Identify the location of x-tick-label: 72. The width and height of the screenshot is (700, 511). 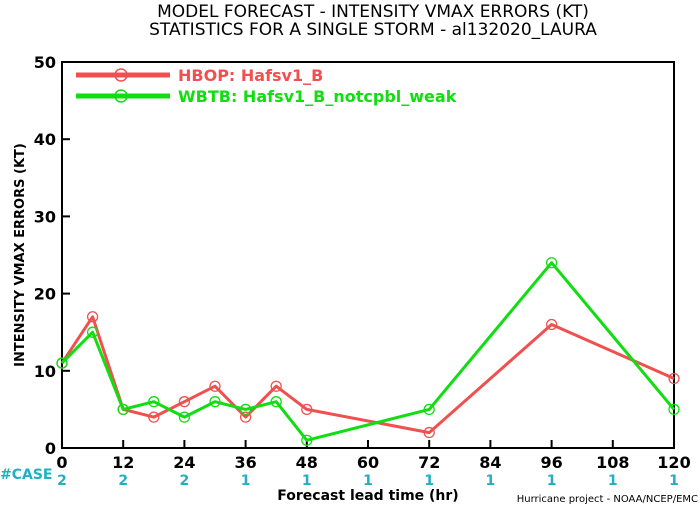
(429, 462).